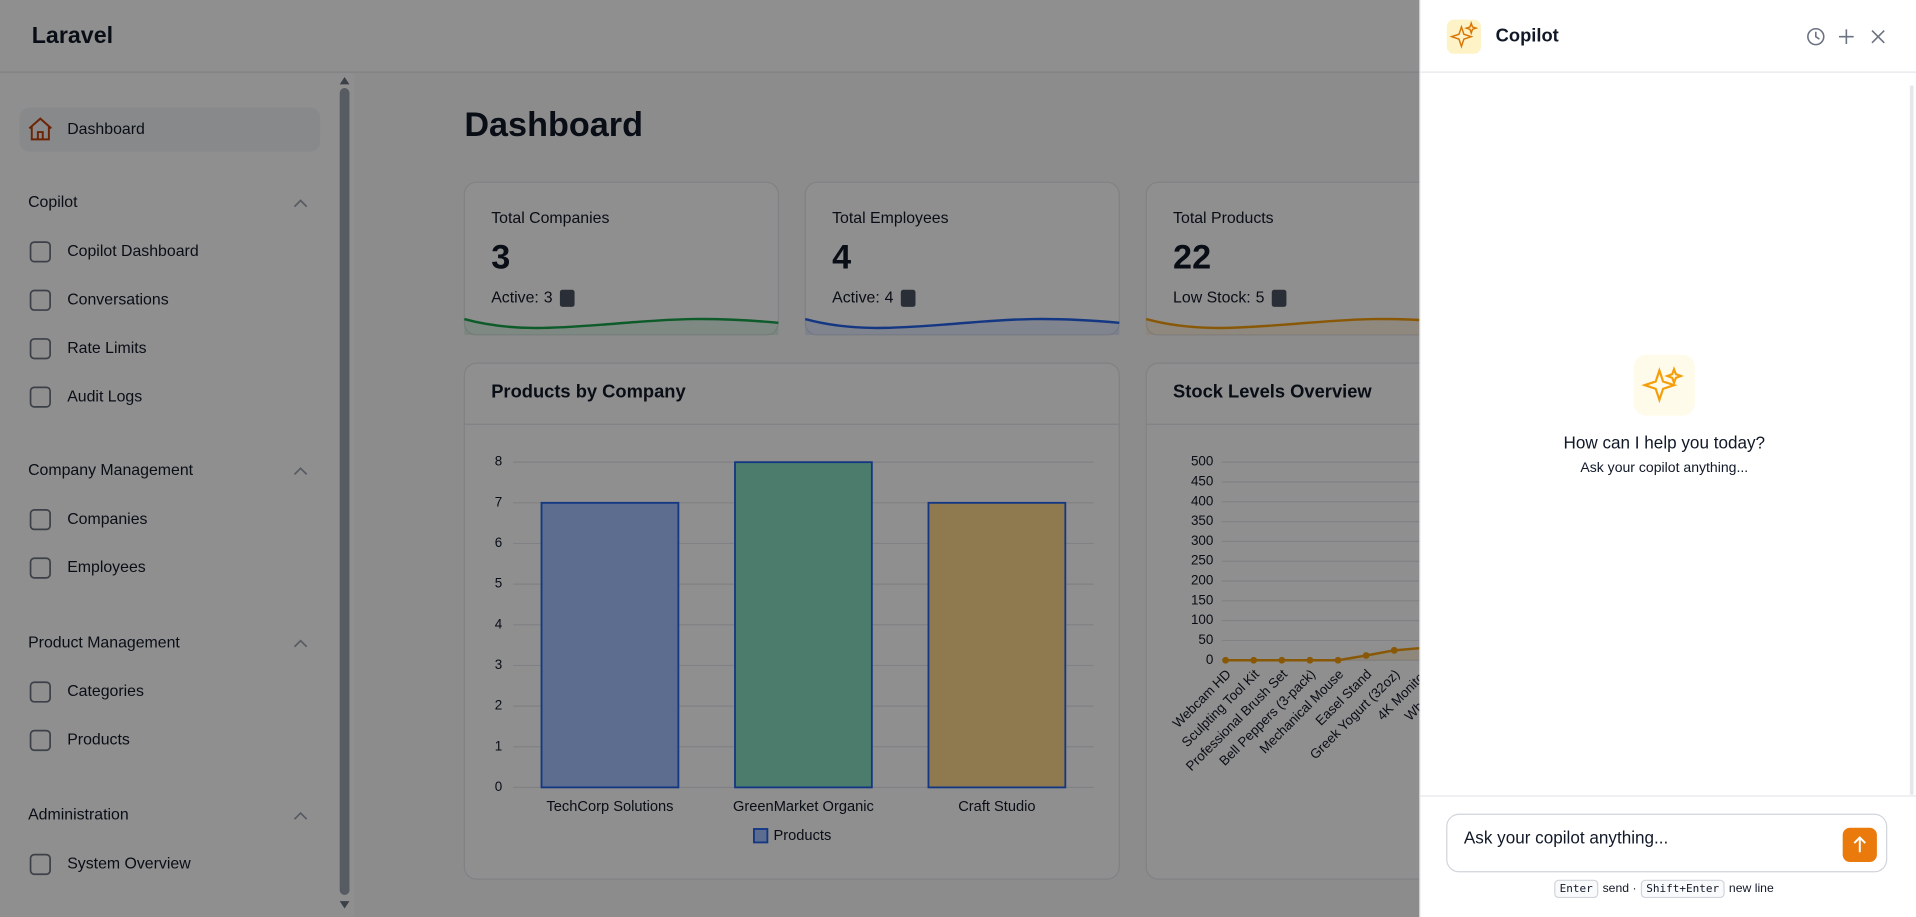  Describe the element at coordinates (1260, 298) in the screenshot. I see `stat-sub-value: 5` at that location.